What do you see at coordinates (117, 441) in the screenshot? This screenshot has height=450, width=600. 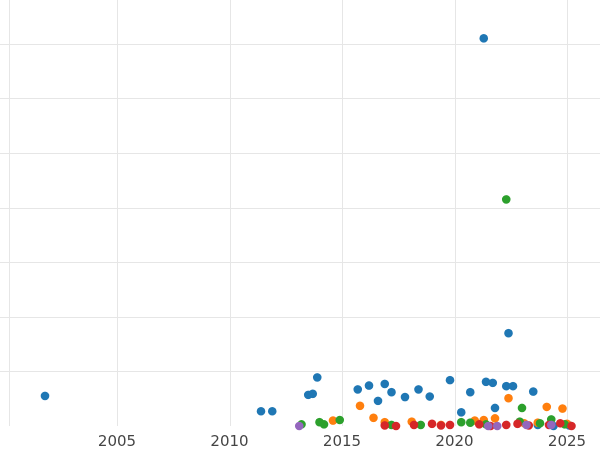 I see `x-tick-label: 2005` at bounding box center [117, 441].